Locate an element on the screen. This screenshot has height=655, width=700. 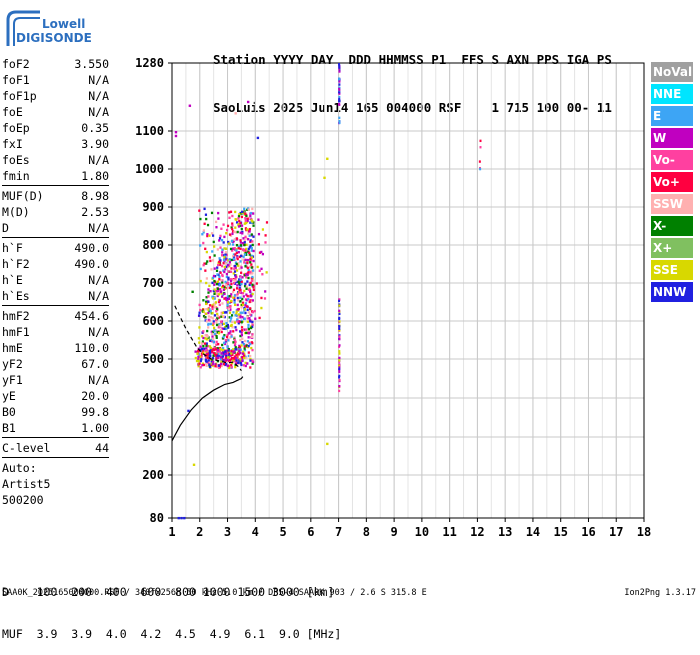
param-label: yE is located at coordinates (9, 396).